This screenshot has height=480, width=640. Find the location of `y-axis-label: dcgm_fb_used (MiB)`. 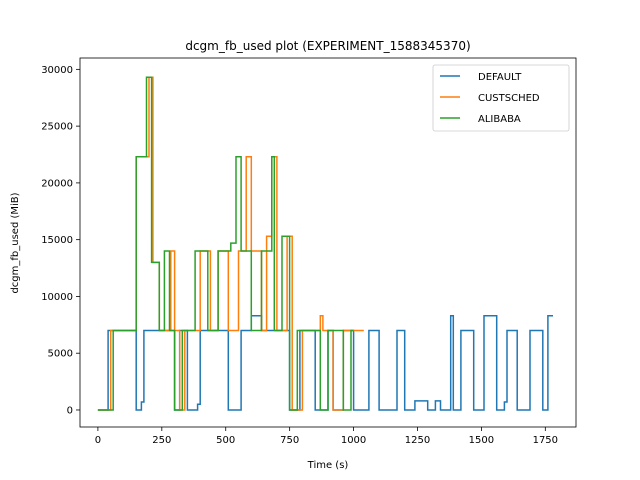

y-axis-label: dcgm_fb_used (MiB) is located at coordinates (15, 242).